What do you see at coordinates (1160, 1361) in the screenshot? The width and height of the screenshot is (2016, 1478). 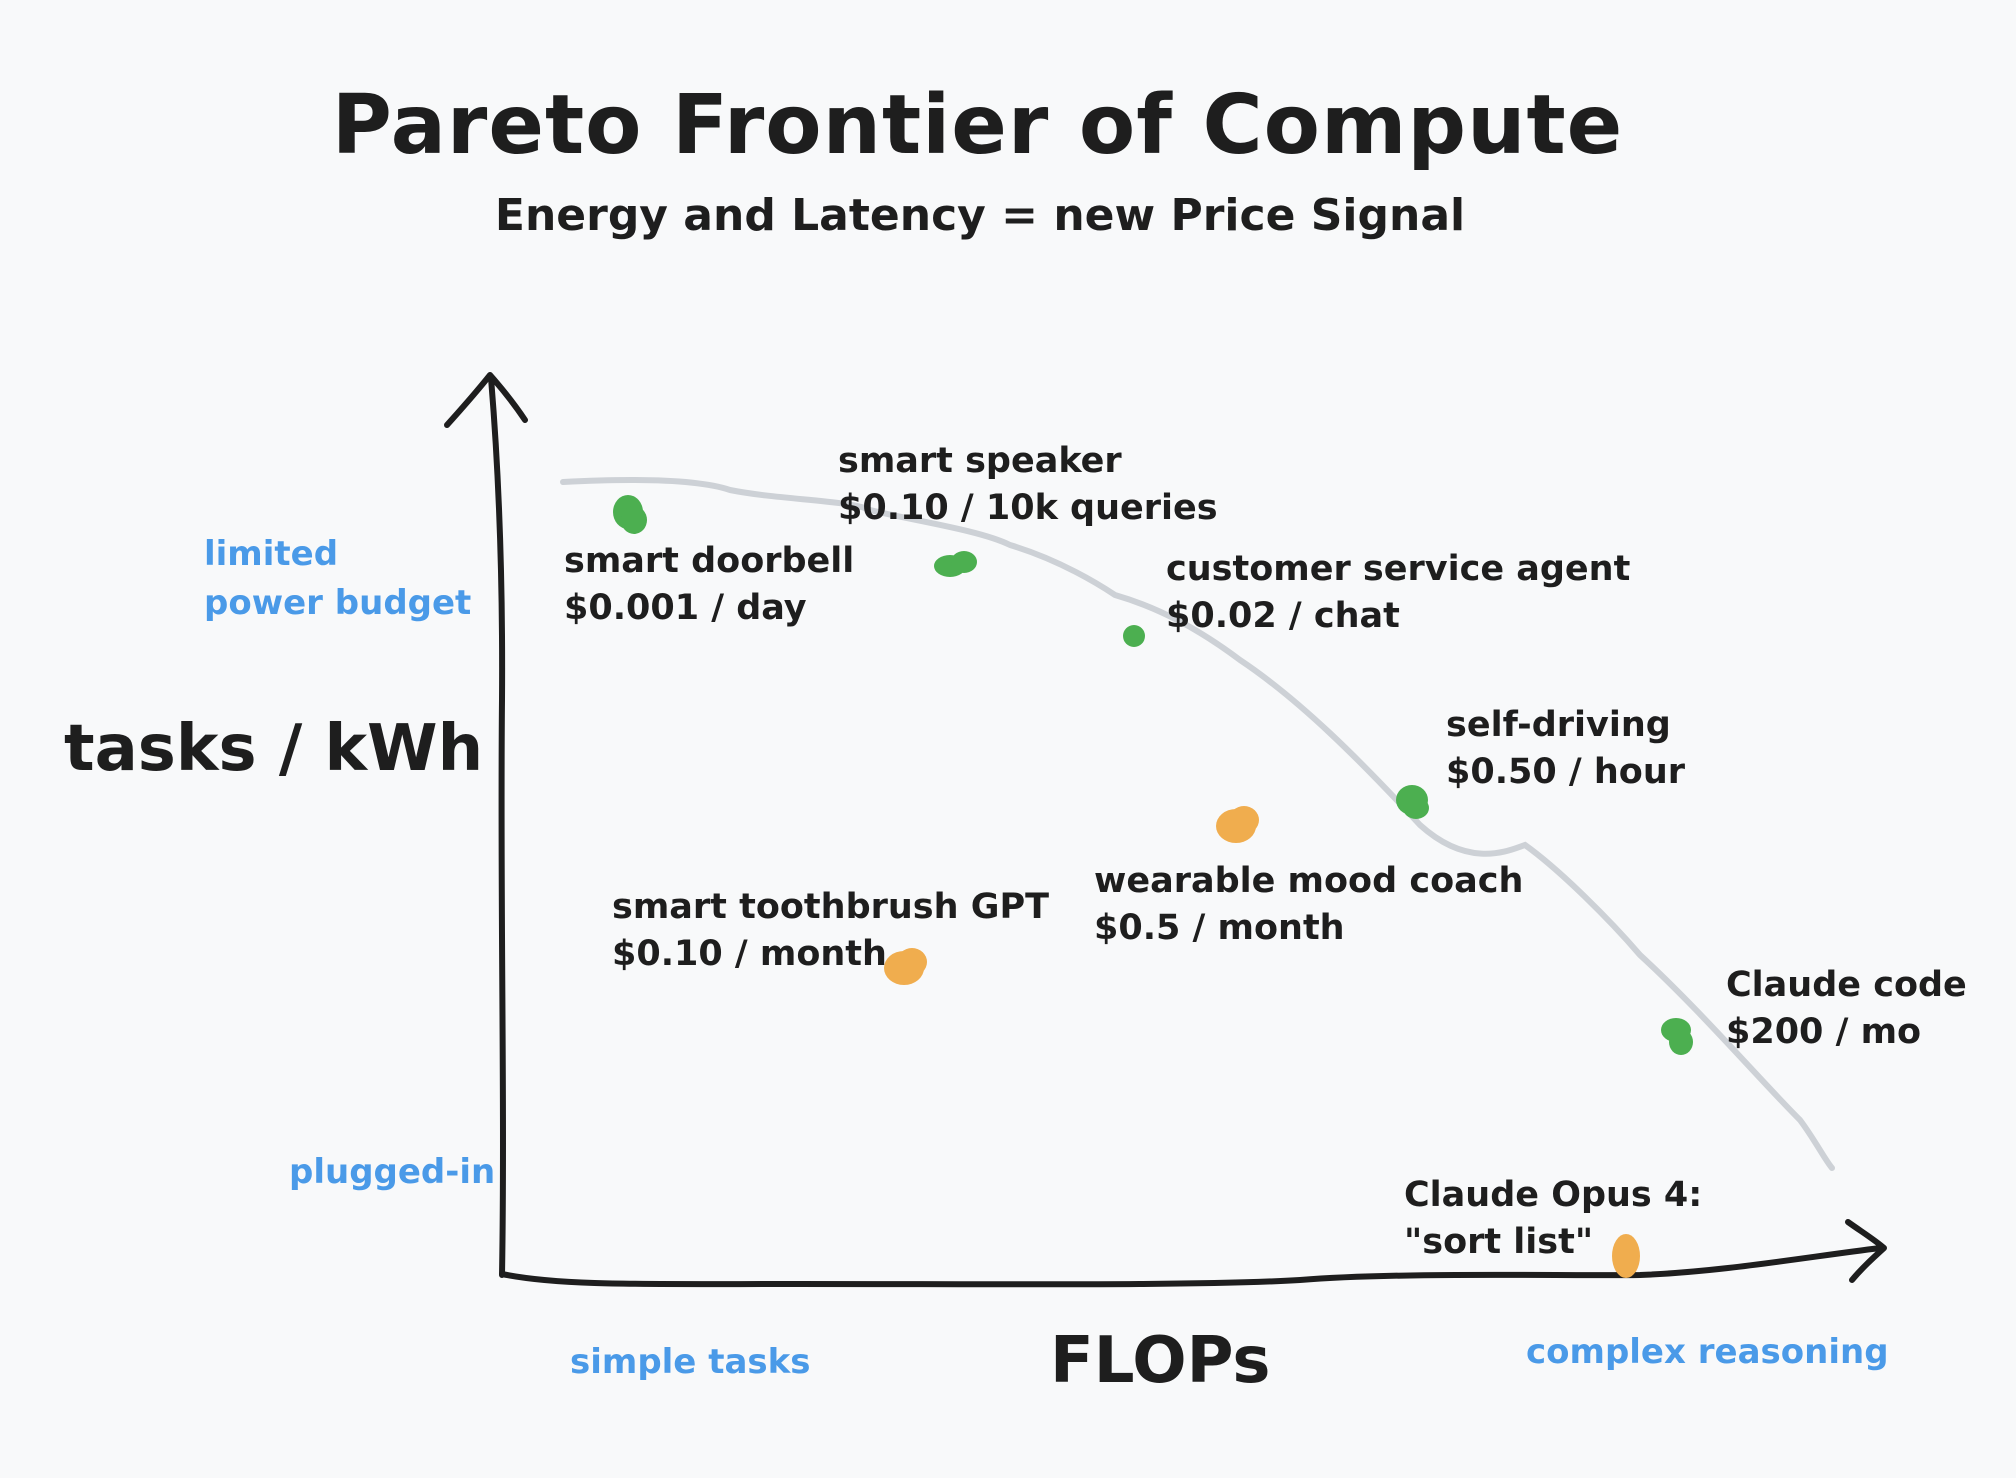 I see `x-axis-title: FLOPs` at bounding box center [1160, 1361].